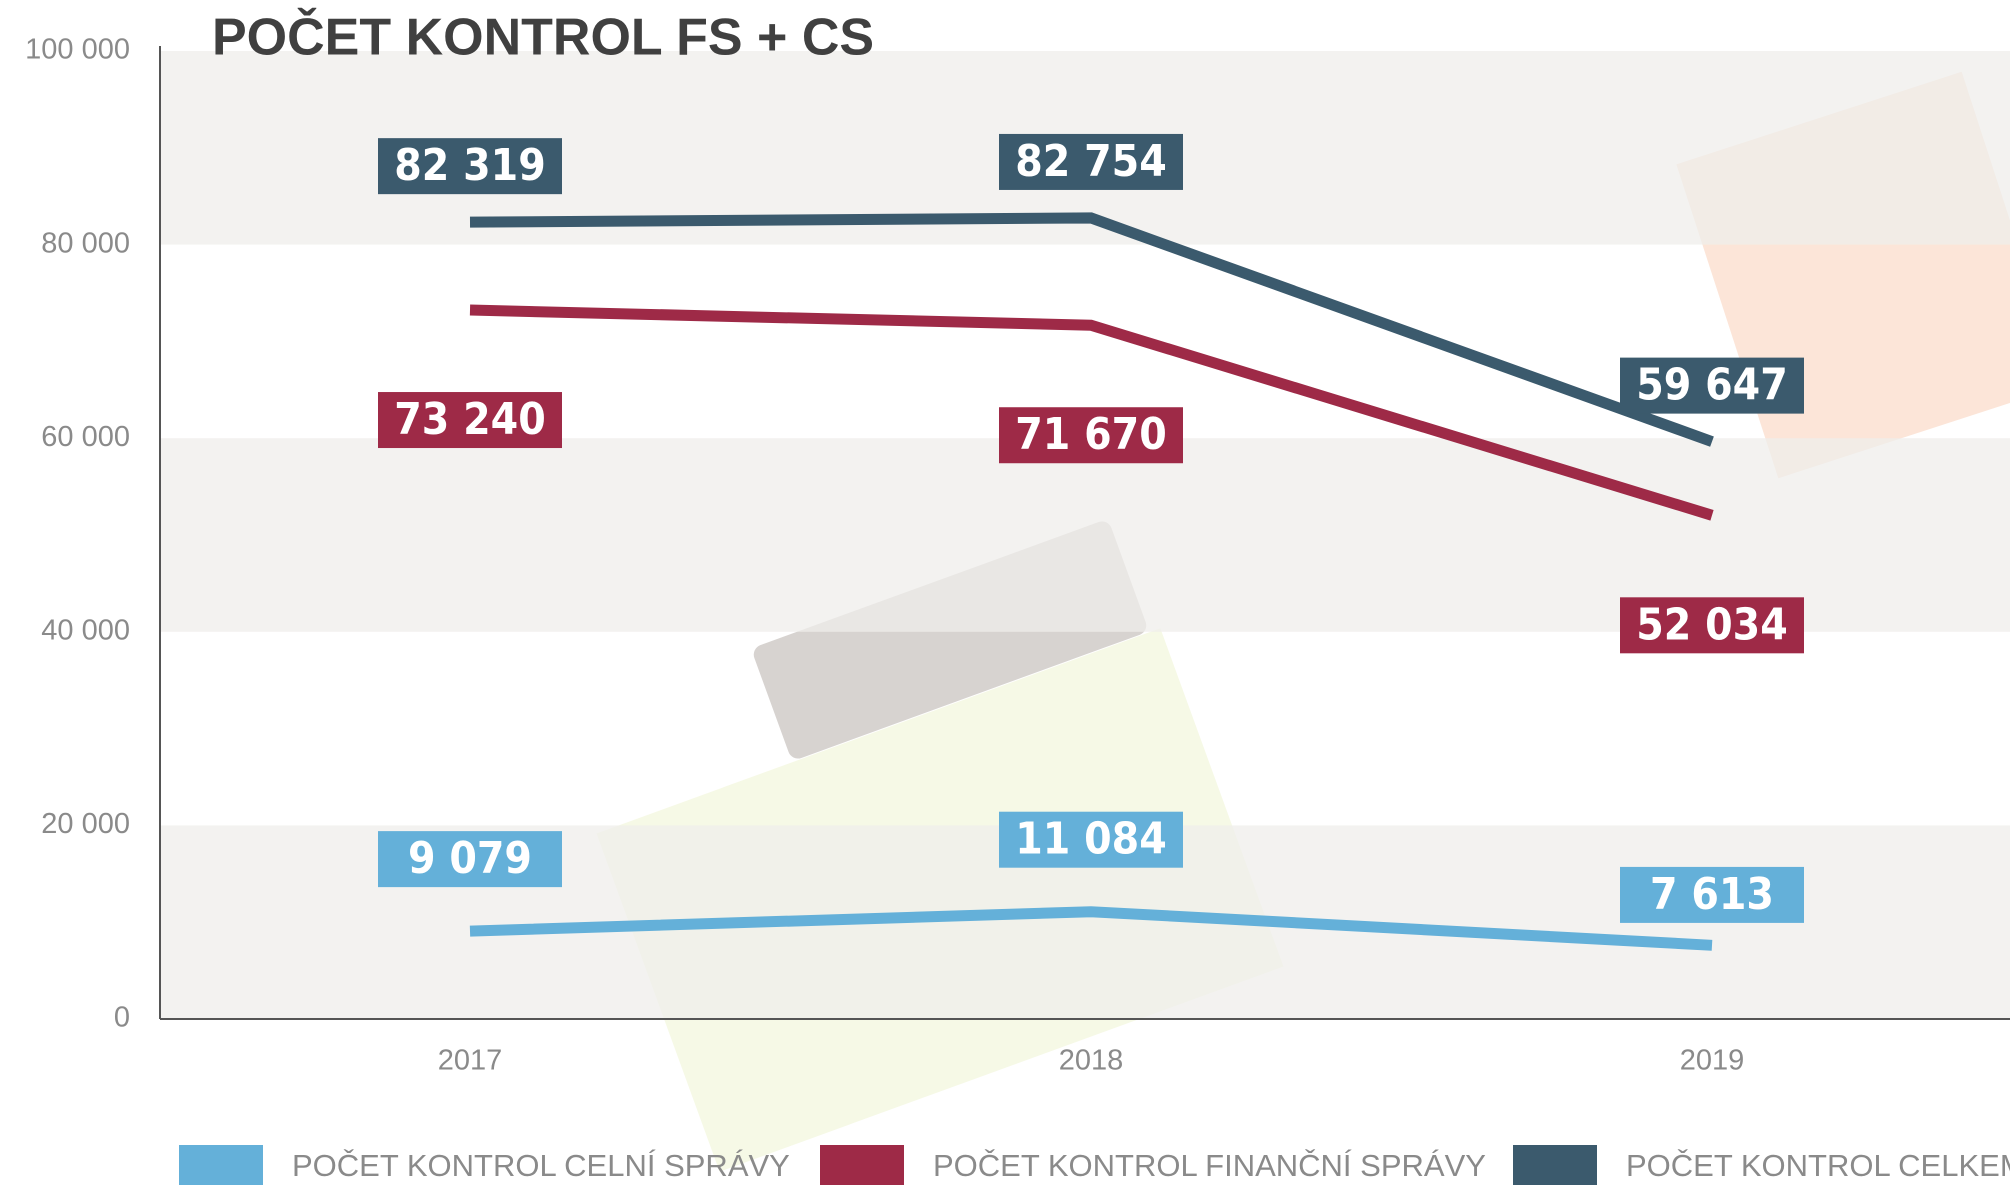 Image resolution: width=2010 pixels, height=1185 pixels. I want to click on legend-label: POČET KONTROL CELNÍ SPRÁVY, so click(541, 1165).